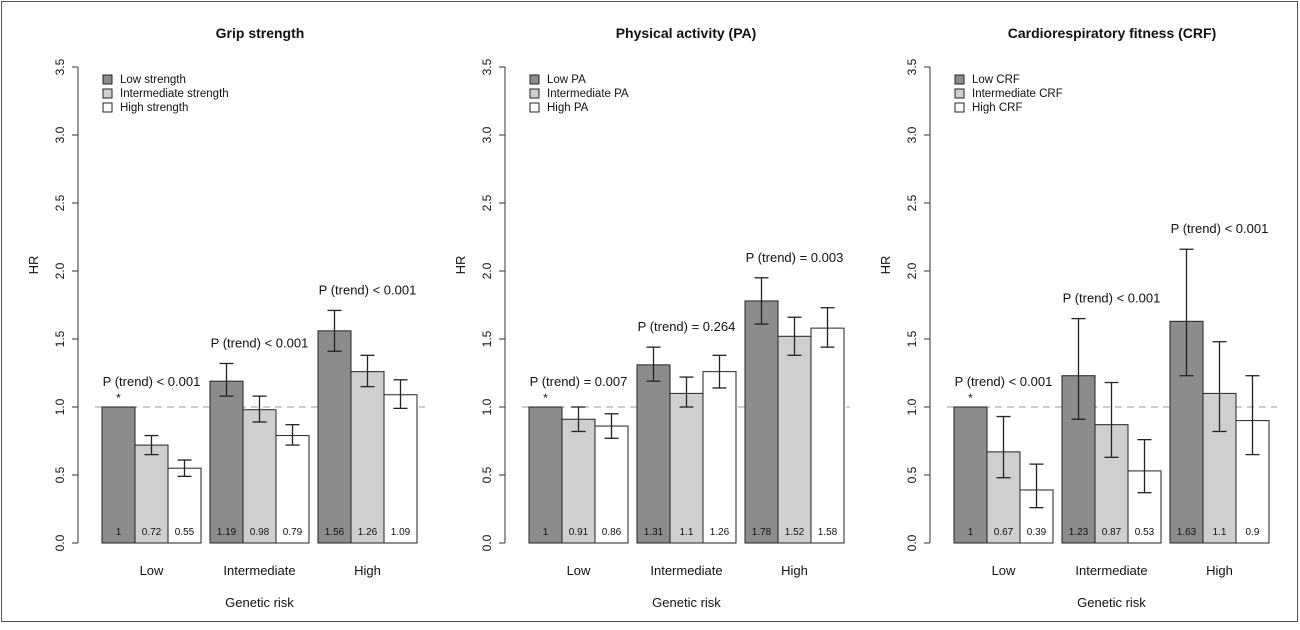 Image resolution: width=1300 pixels, height=630 pixels. I want to click on bar-value-label: 1.56, so click(335, 532).